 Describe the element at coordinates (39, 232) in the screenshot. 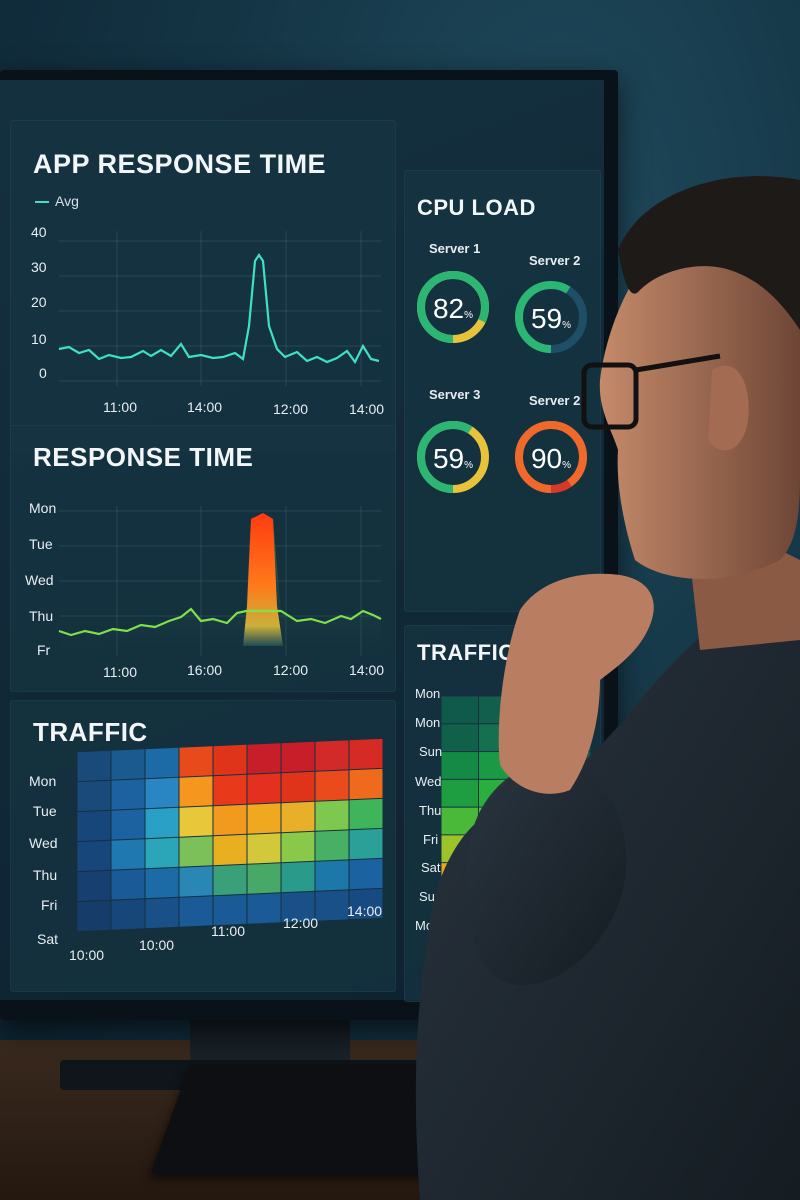

I see `y-tick: 40` at that location.